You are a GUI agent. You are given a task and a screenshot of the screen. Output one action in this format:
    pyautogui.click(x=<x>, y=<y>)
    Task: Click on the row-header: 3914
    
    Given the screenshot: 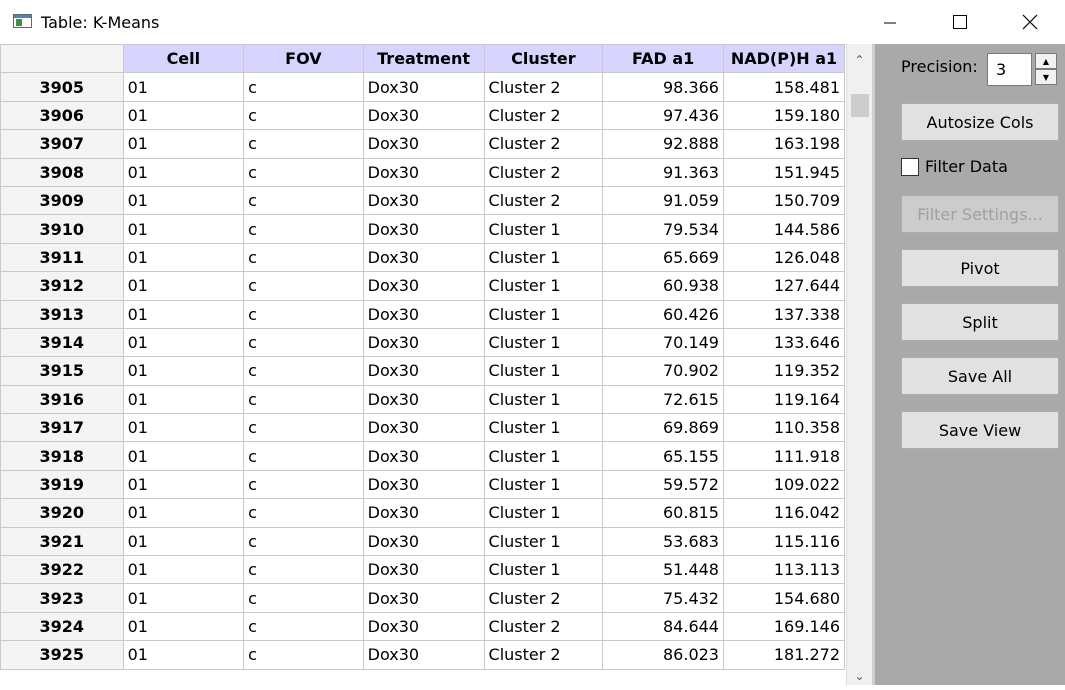 What is the action you would take?
    pyautogui.click(x=62, y=342)
    